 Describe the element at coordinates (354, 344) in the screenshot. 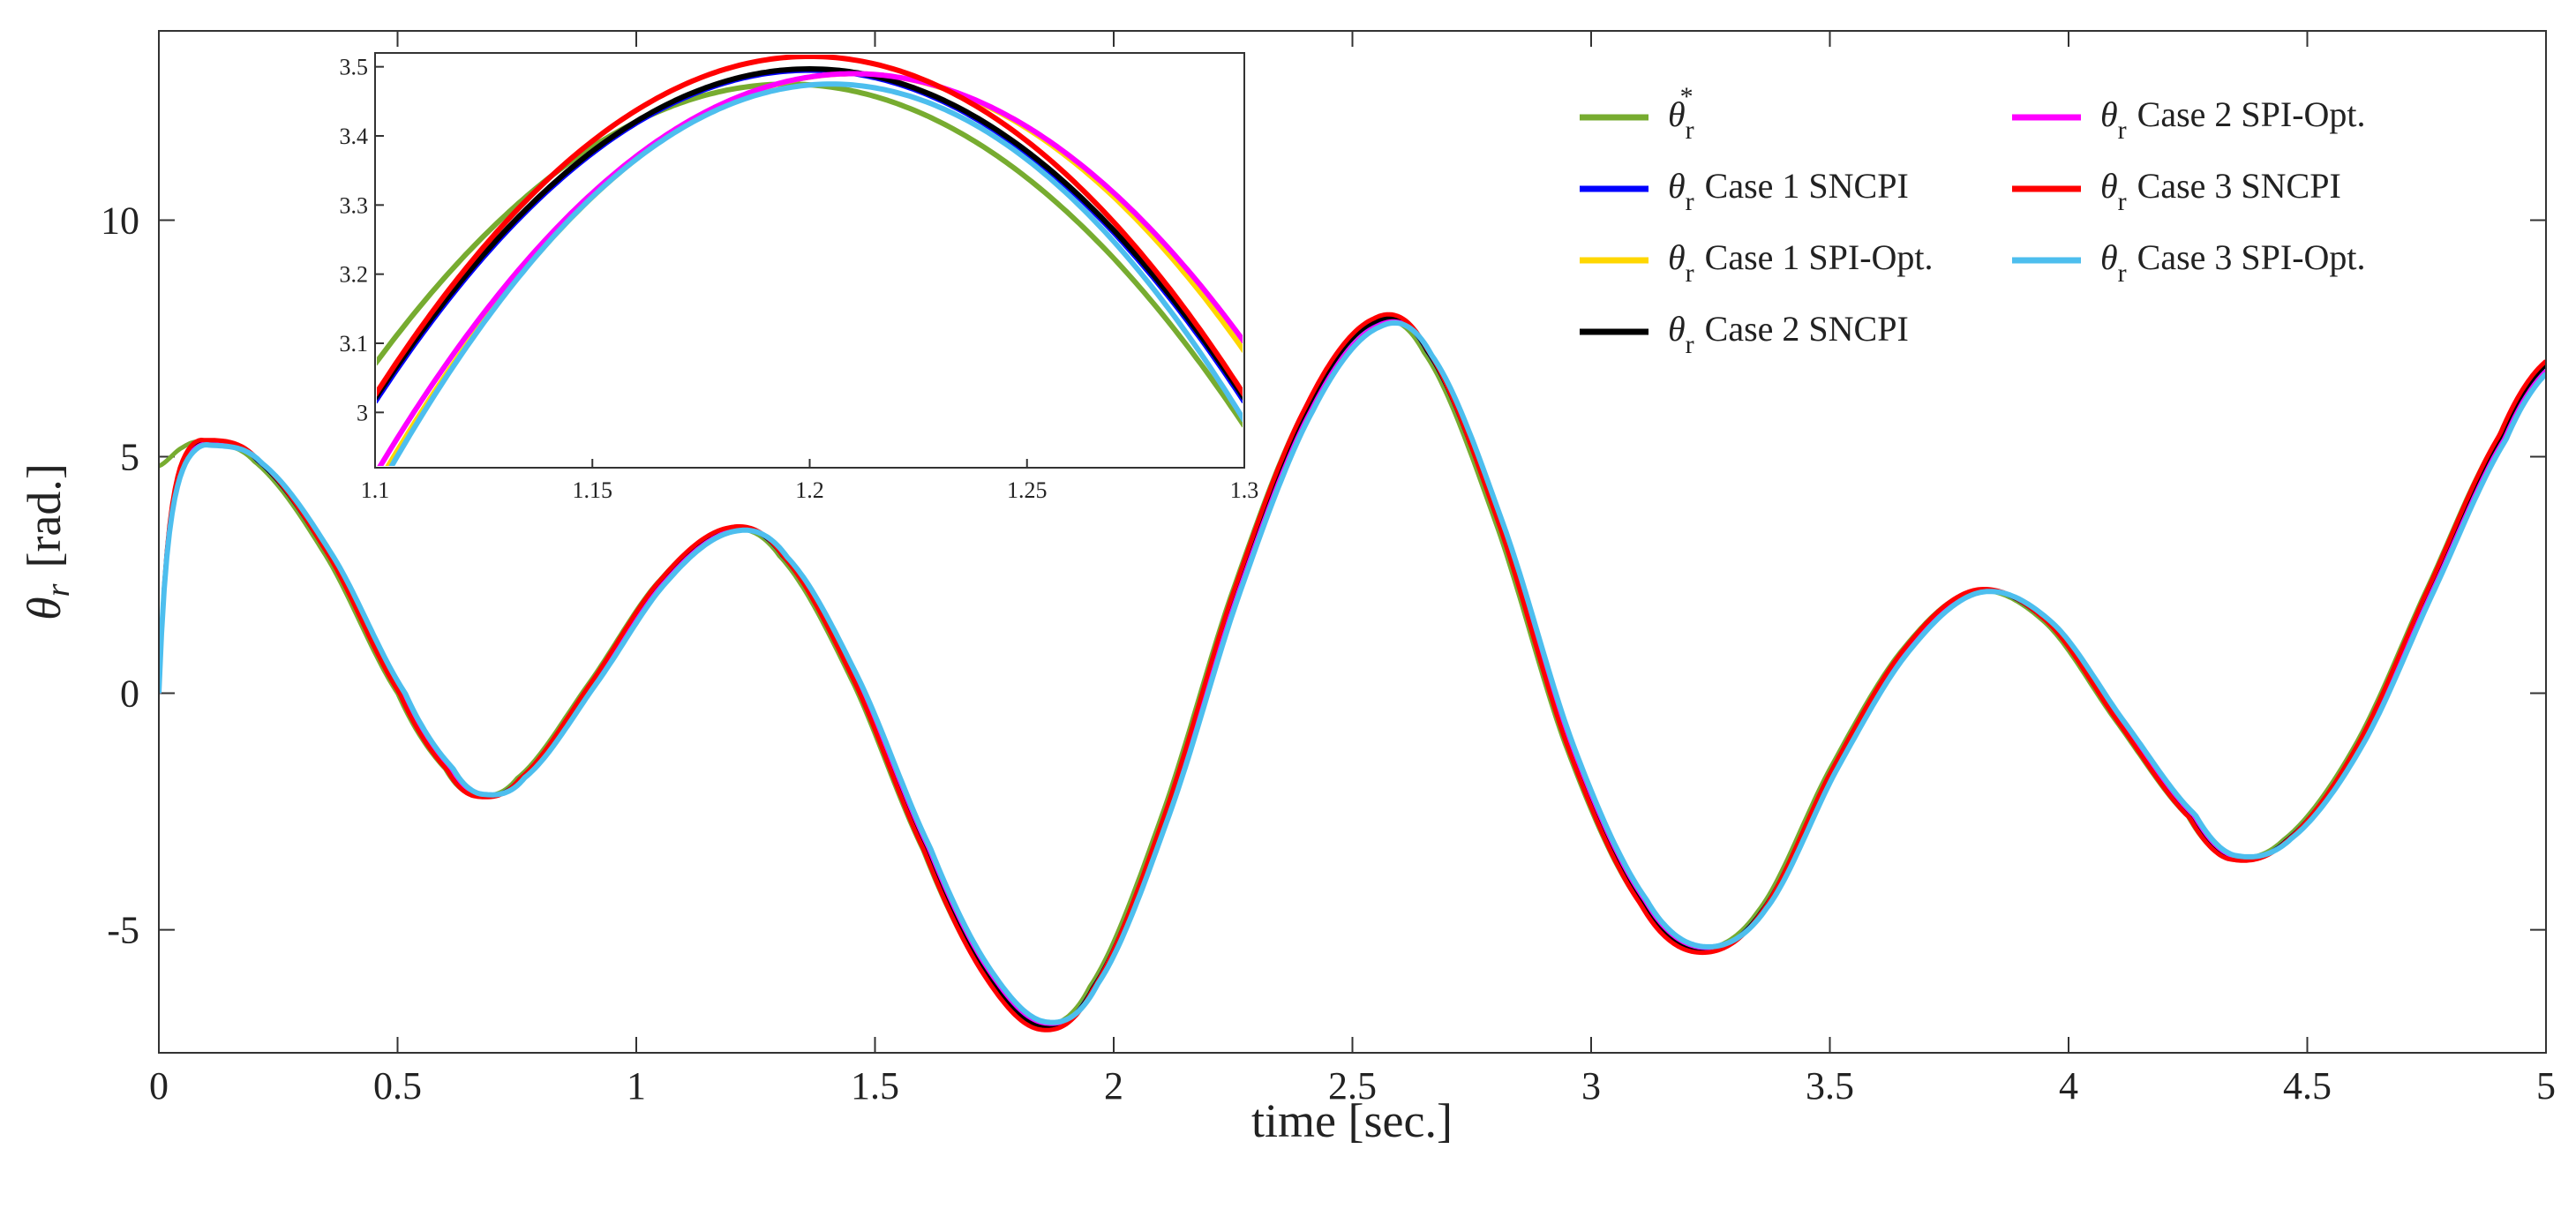

I see `inset-y-tick-label: 3.1` at that location.